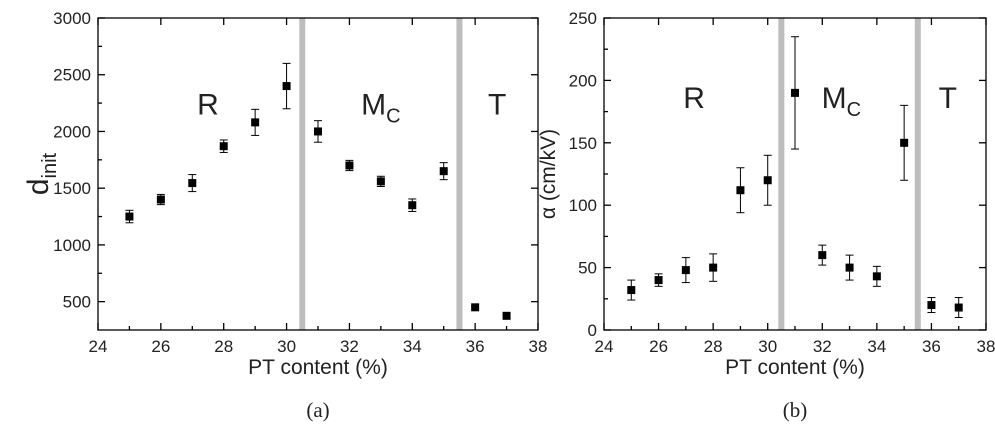 The width and height of the screenshot is (995, 427). What do you see at coordinates (317, 410) in the screenshot?
I see `panel-caption: (a)` at bounding box center [317, 410].